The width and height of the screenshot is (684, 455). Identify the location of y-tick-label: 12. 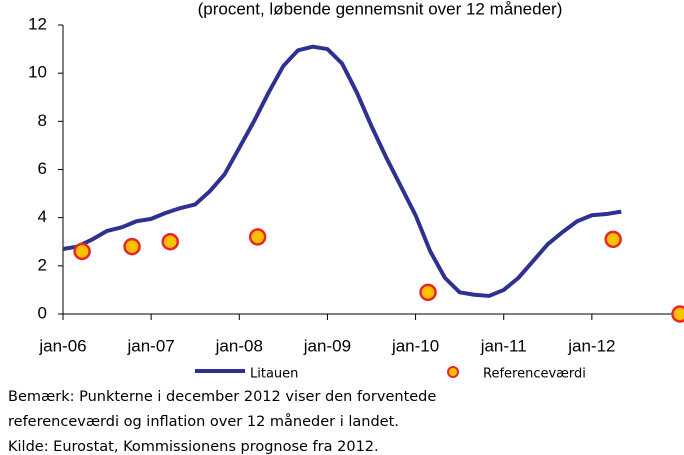
(37, 23).